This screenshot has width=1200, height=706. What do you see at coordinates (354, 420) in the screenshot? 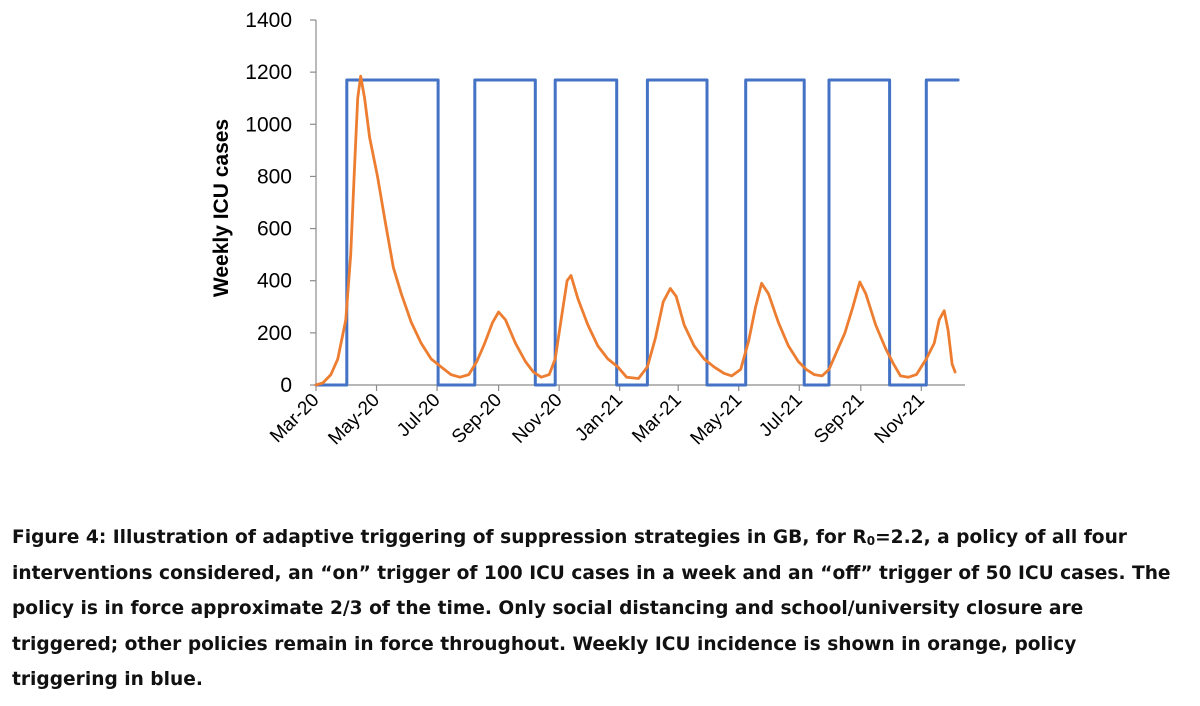
I see `x-tick-label: May-20` at bounding box center [354, 420].